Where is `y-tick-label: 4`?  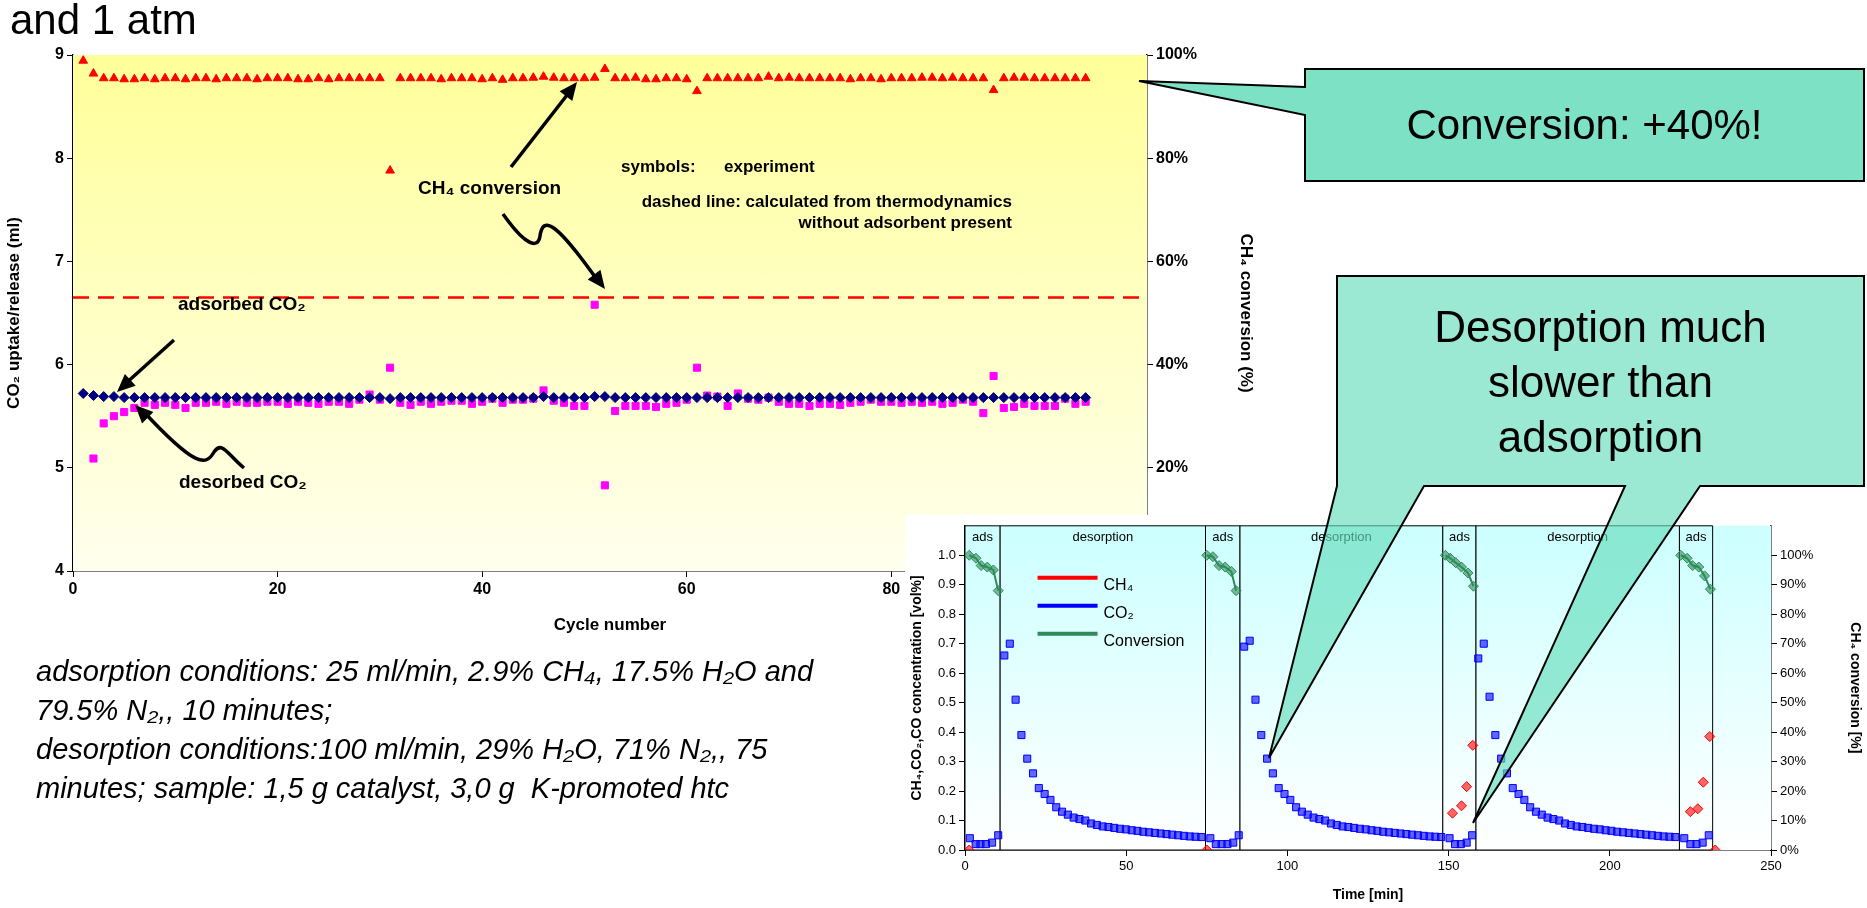 y-tick-label: 4 is located at coordinates (60, 570).